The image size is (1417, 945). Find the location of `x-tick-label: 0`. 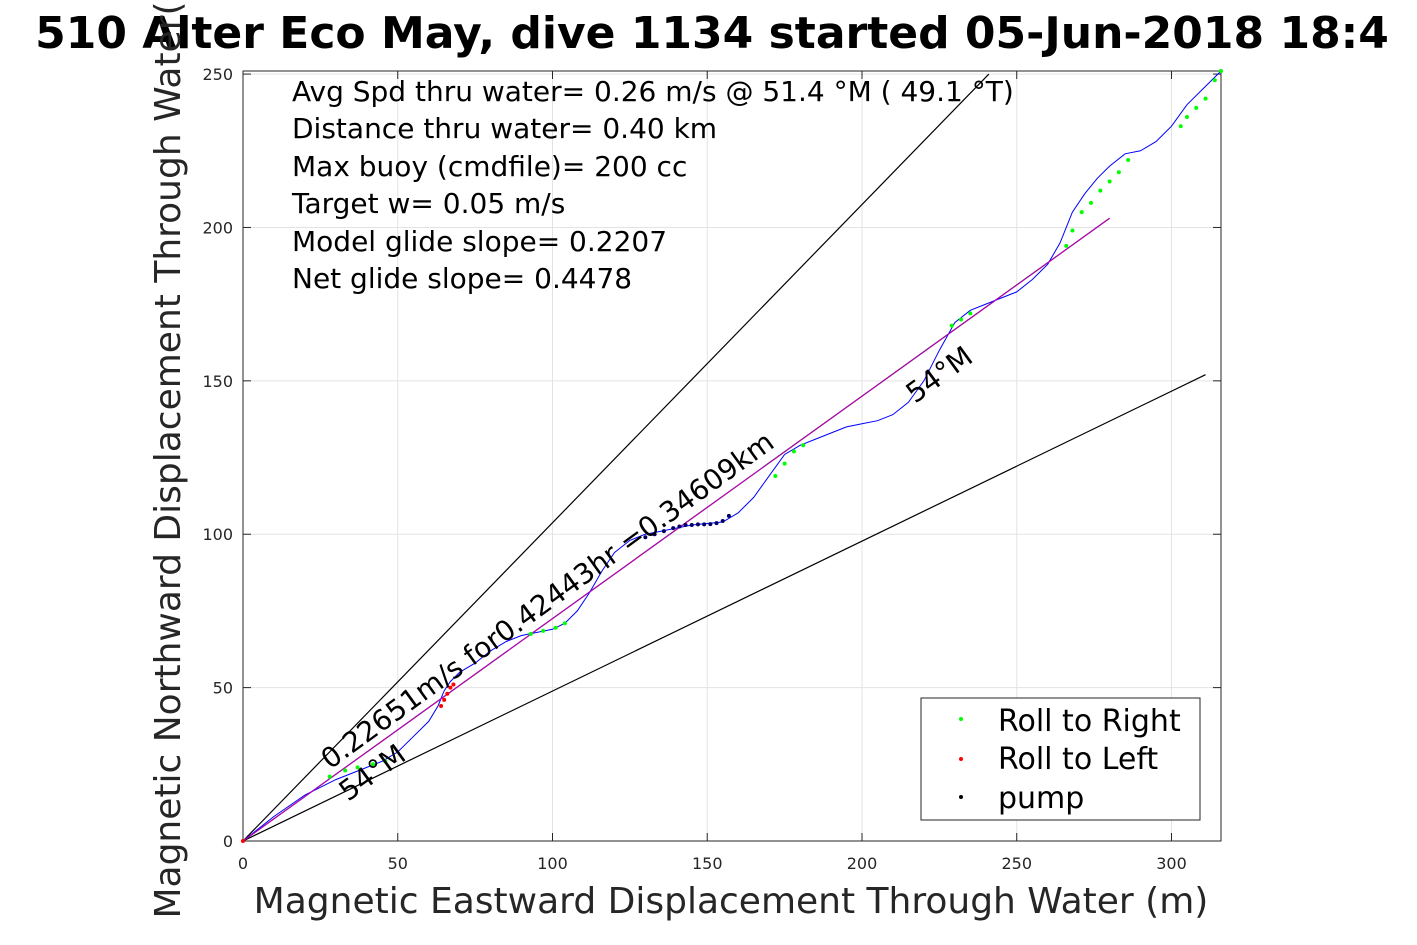

x-tick-label: 0 is located at coordinates (243, 863).